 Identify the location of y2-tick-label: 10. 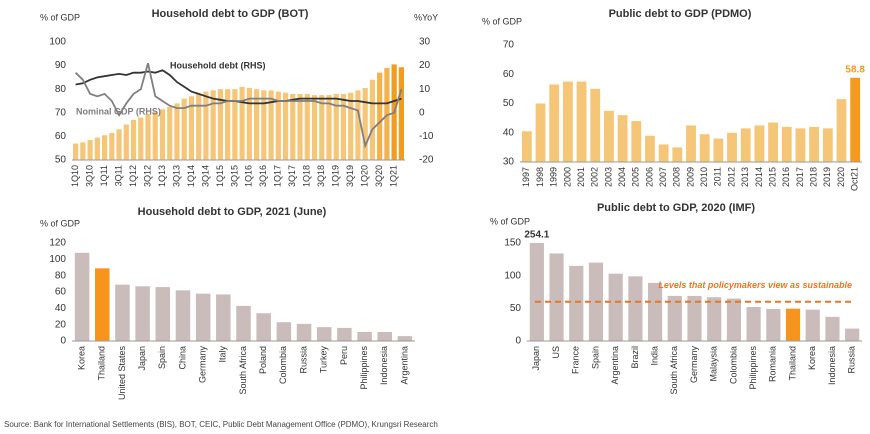
(425, 89).